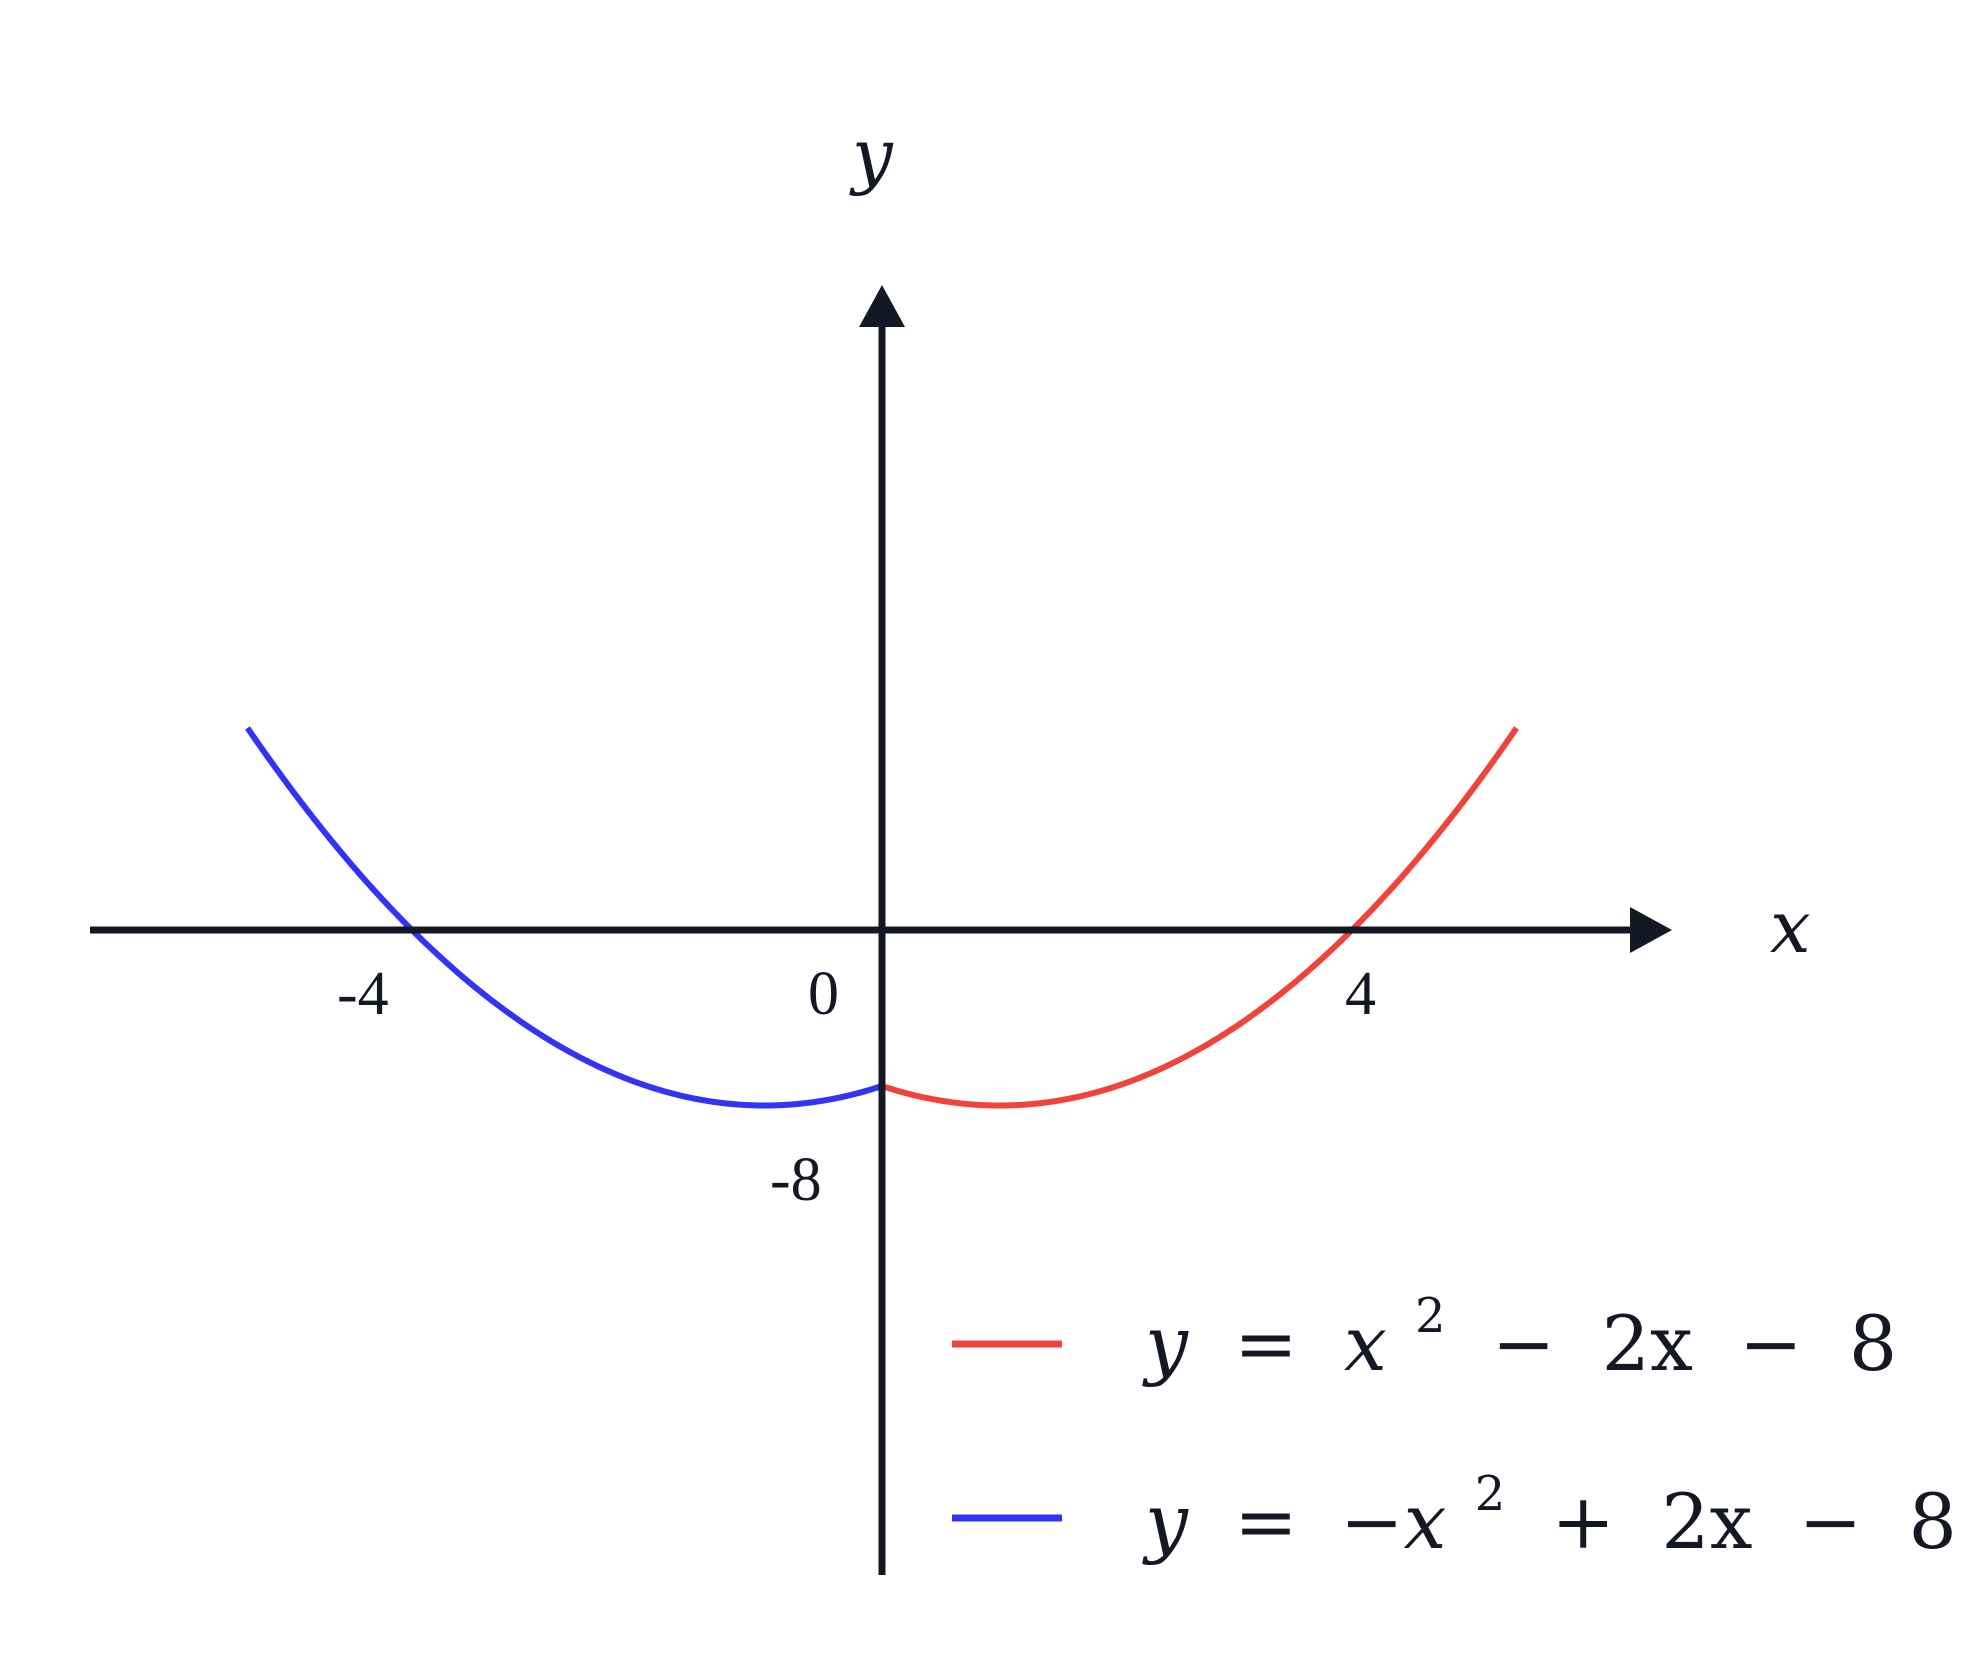 The image size is (1968, 1670). What do you see at coordinates (564, 917) in the screenshot?
I see `series-line-blue` at bounding box center [564, 917].